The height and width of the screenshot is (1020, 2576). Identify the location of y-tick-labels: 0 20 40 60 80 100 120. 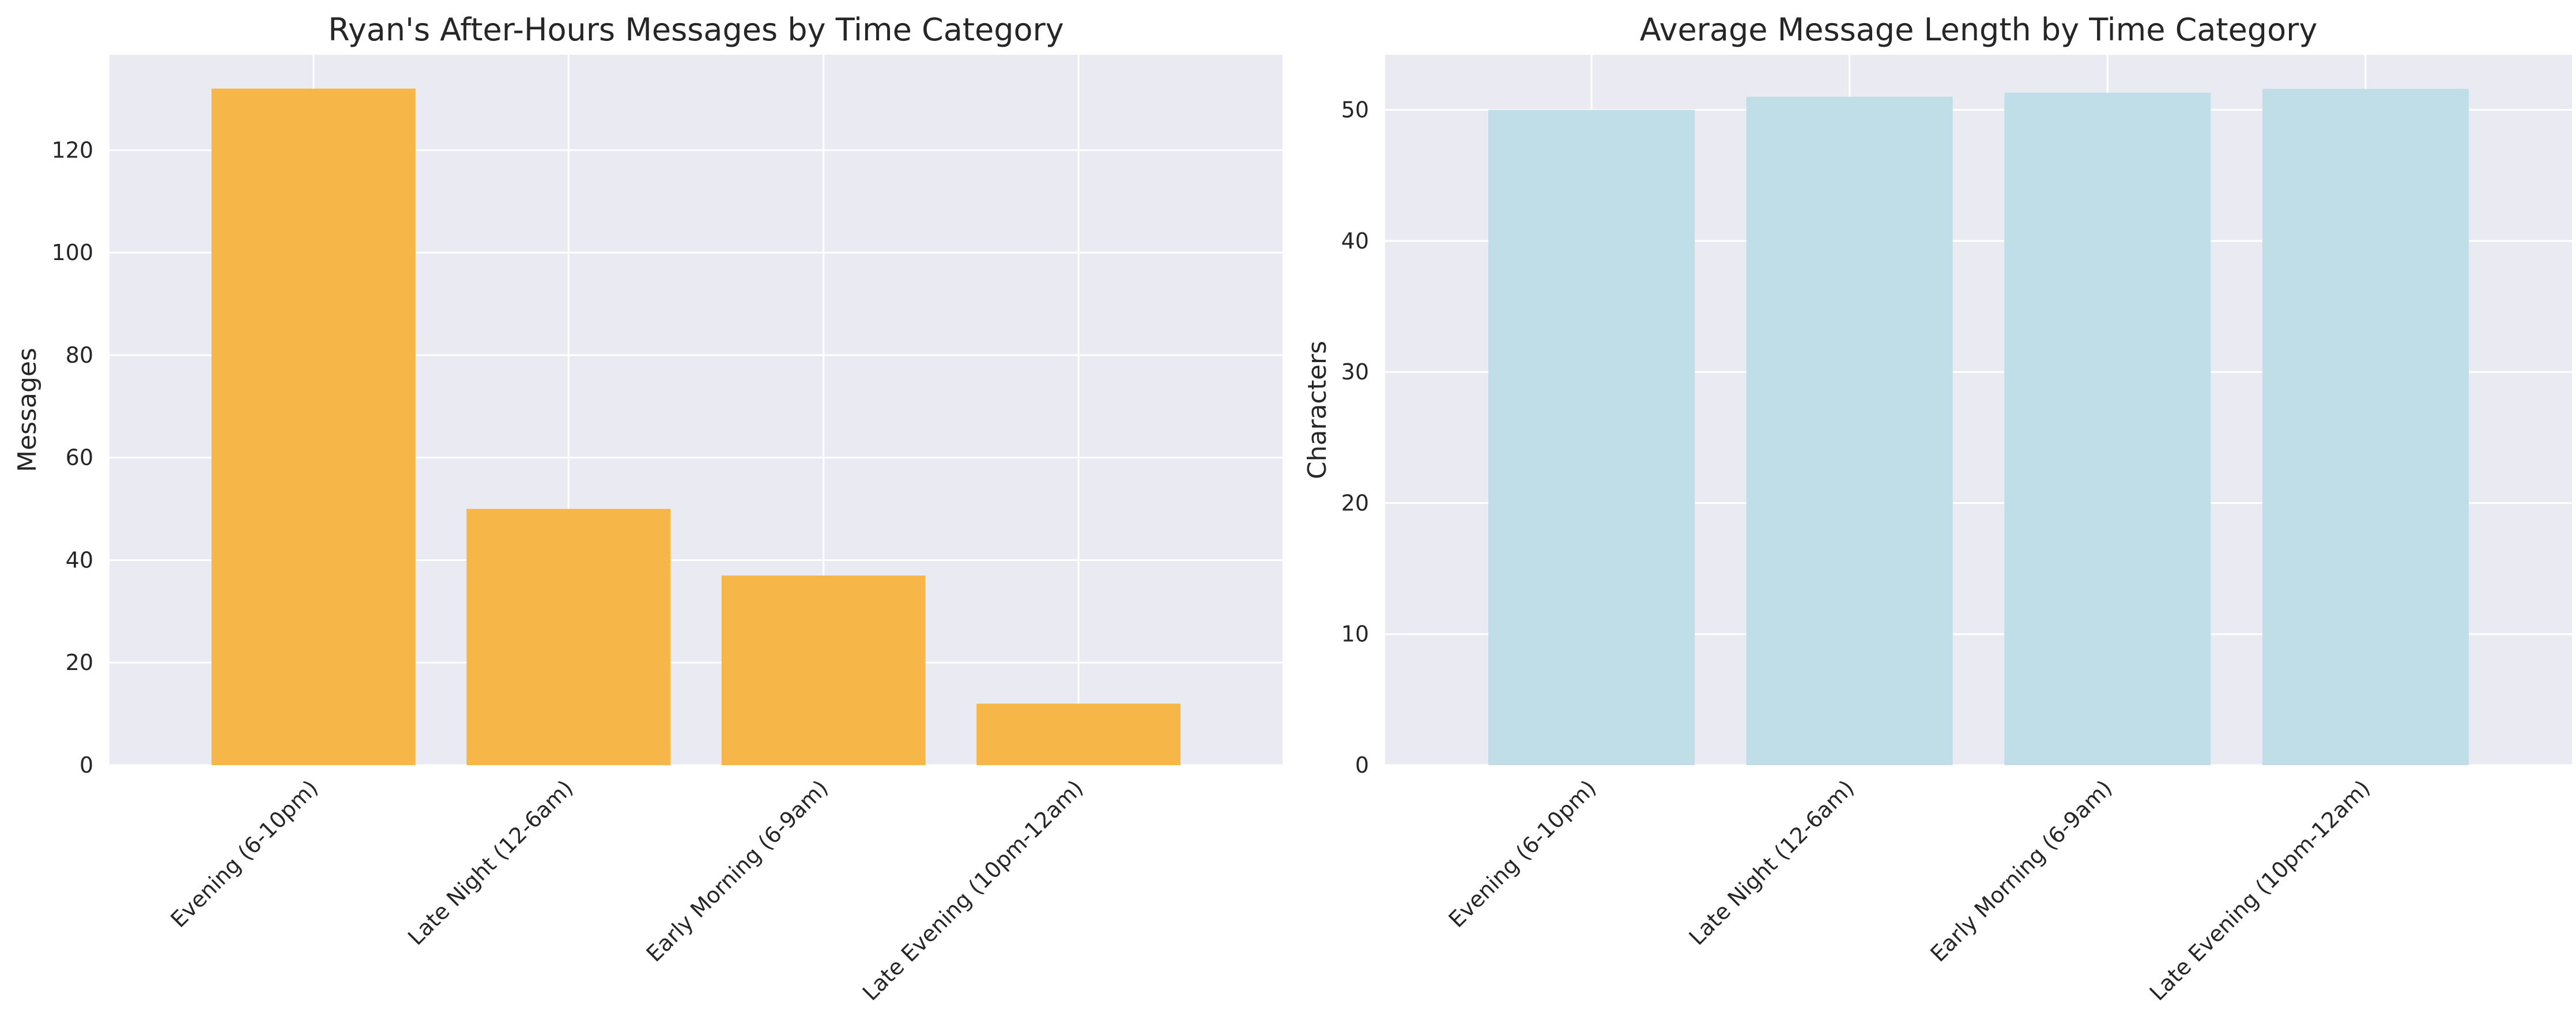
(72, 457).